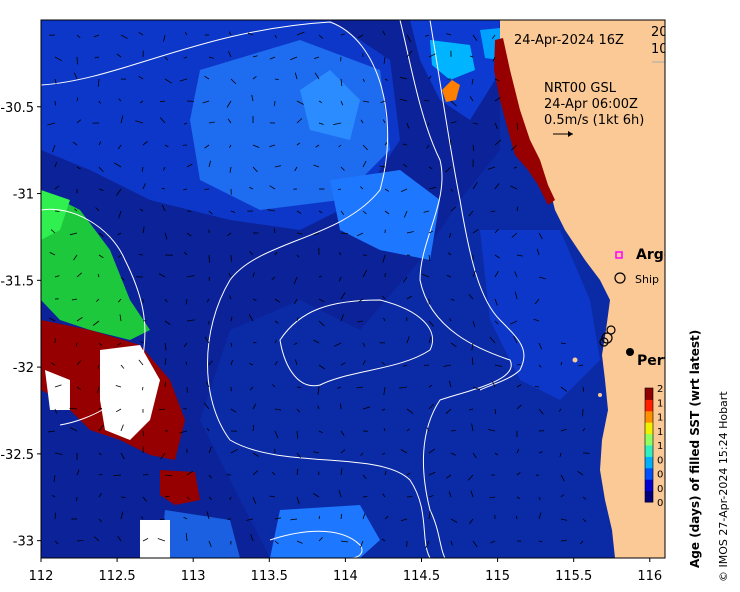  I want to click on current-scale-label: 0.5m/s (1kt 6h), so click(594, 120).